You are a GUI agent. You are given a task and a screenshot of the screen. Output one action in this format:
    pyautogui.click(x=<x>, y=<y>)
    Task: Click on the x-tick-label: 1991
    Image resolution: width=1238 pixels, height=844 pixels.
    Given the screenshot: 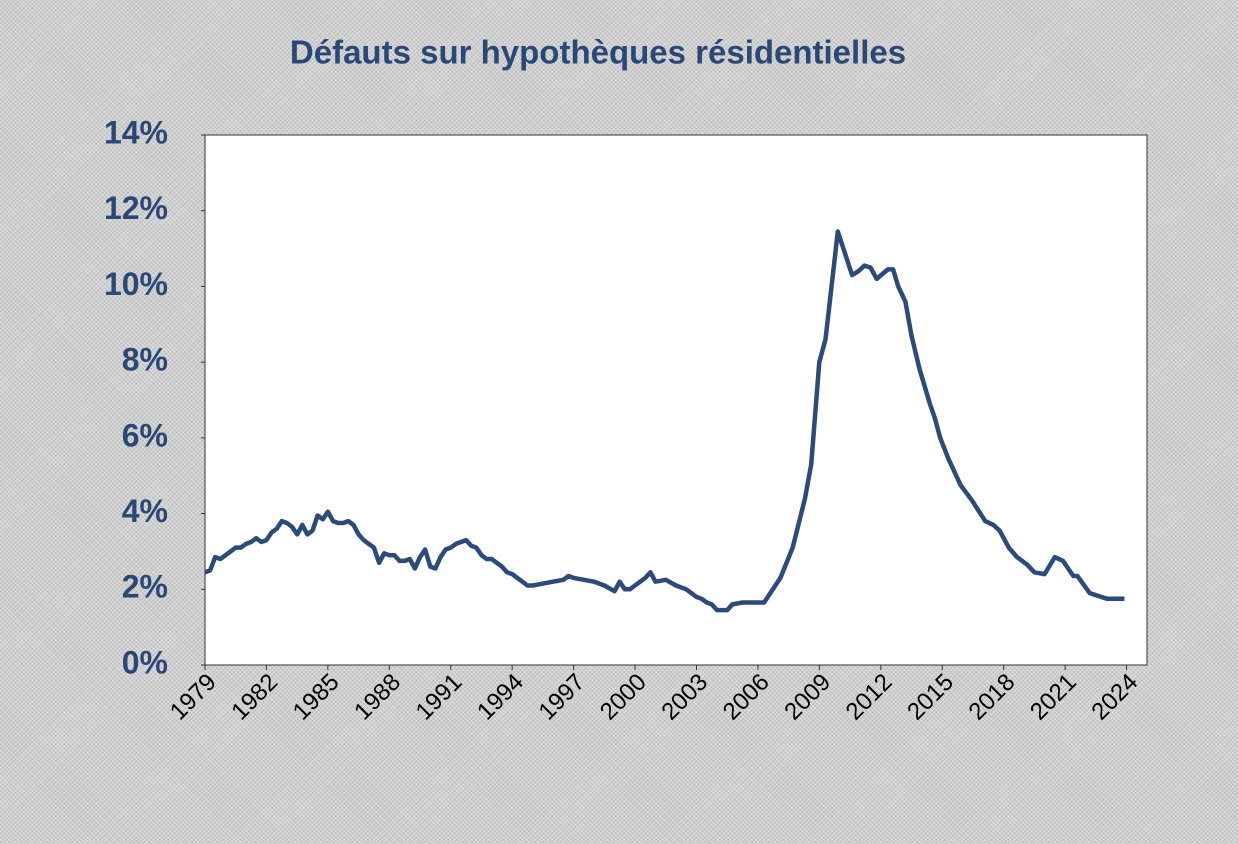 What is the action you would take?
    pyautogui.click(x=439, y=697)
    